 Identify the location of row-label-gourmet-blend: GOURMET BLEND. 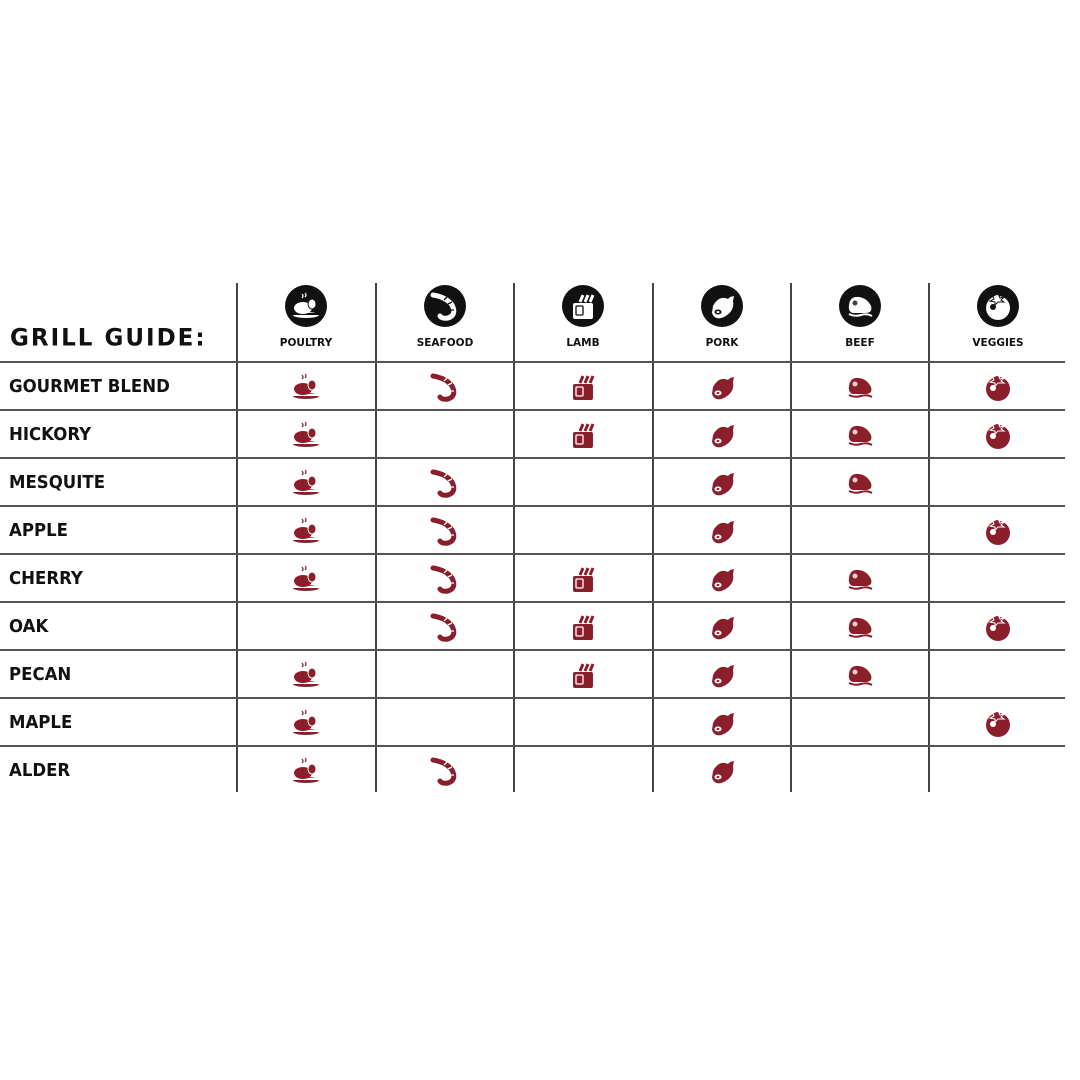
(89, 386).